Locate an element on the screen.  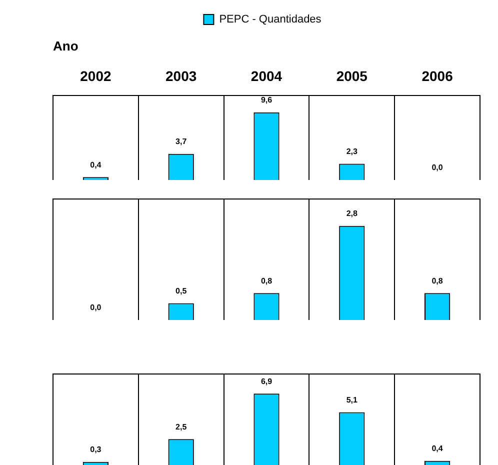
data-label: 2,8 is located at coordinates (352, 213).